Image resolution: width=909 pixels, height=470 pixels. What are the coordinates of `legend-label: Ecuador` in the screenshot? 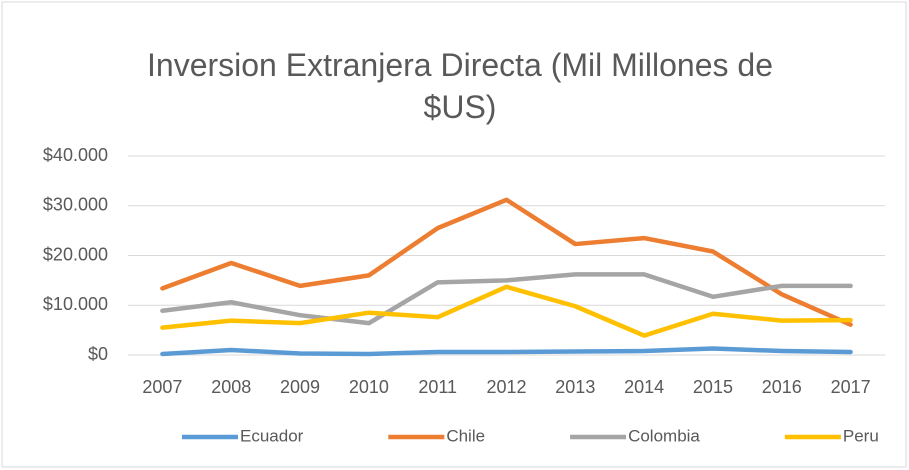 It's located at (272, 435).